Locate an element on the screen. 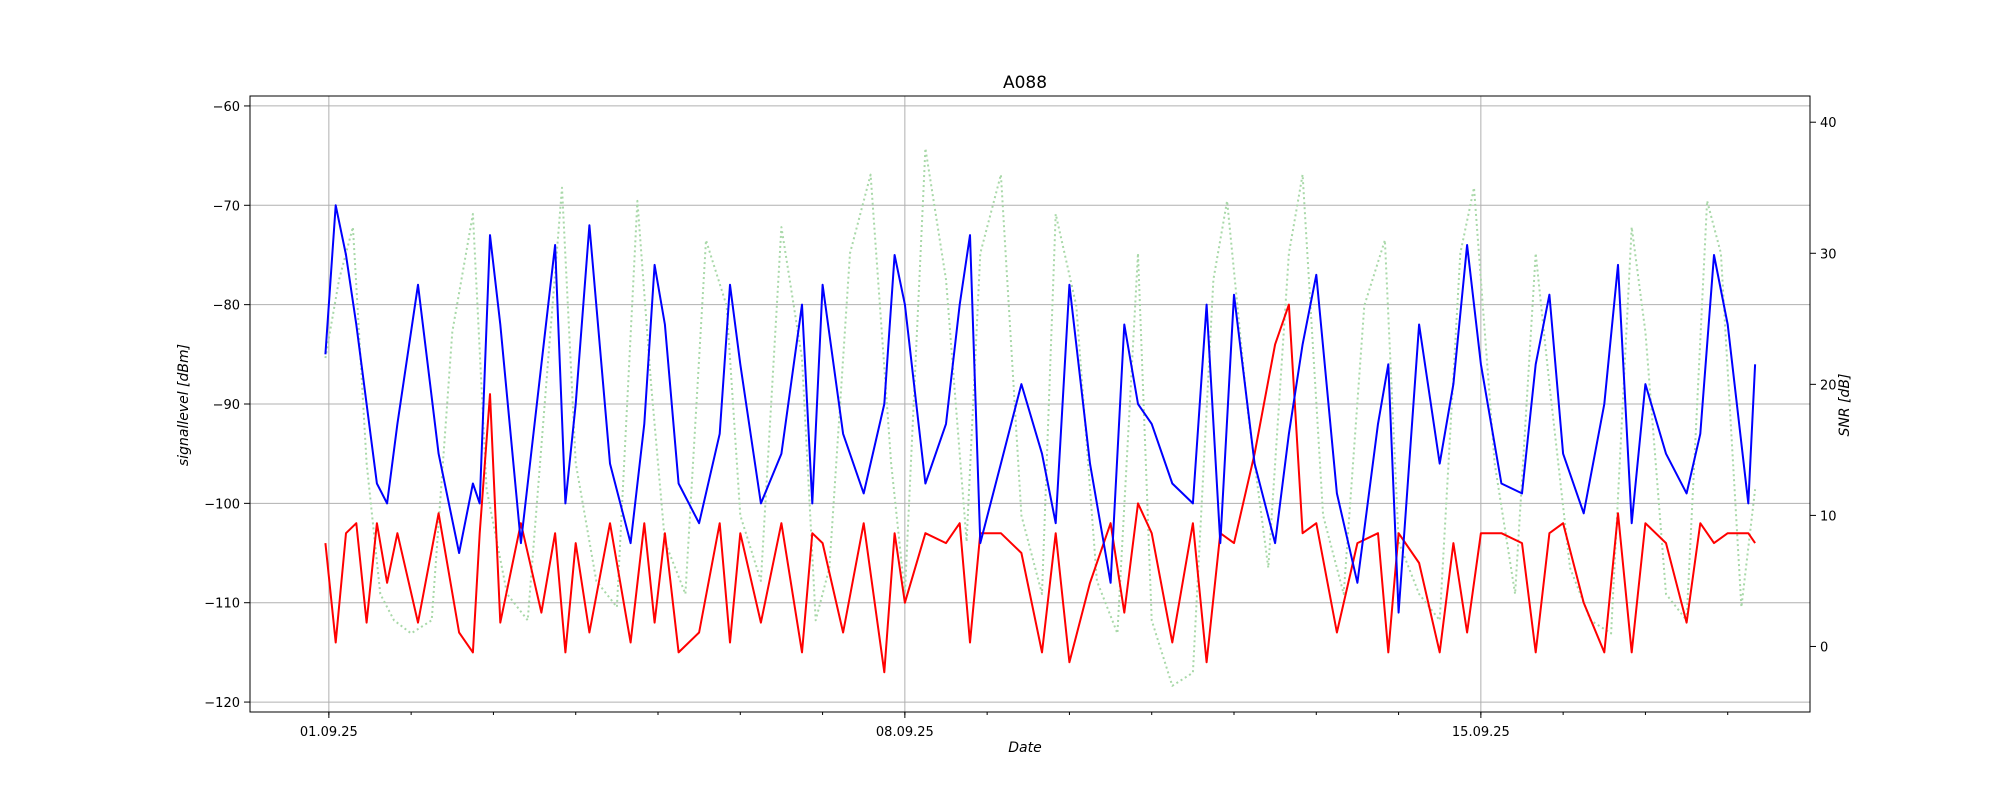 This screenshot has height=800, width=2000. y-tick-label: −110 is located at coordinates (222, 604).